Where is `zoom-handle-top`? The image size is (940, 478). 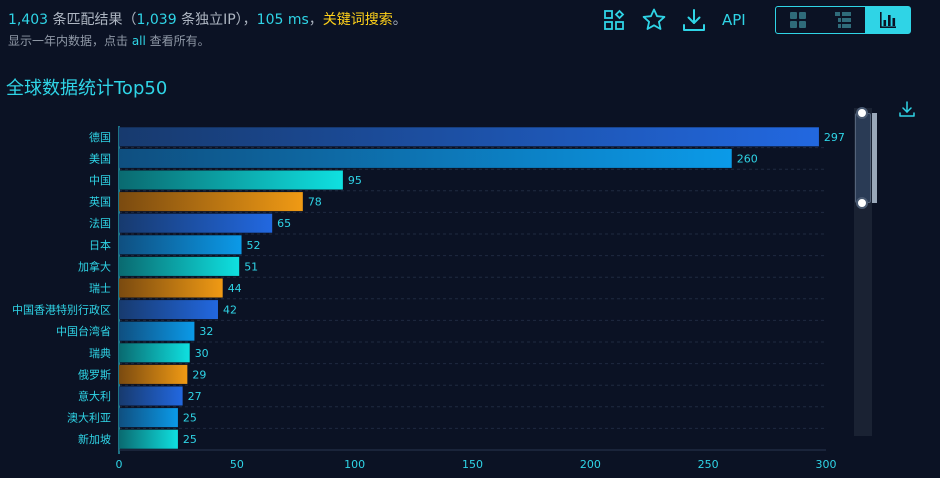 zoom-handle-top is located at coordinates (862, 113).